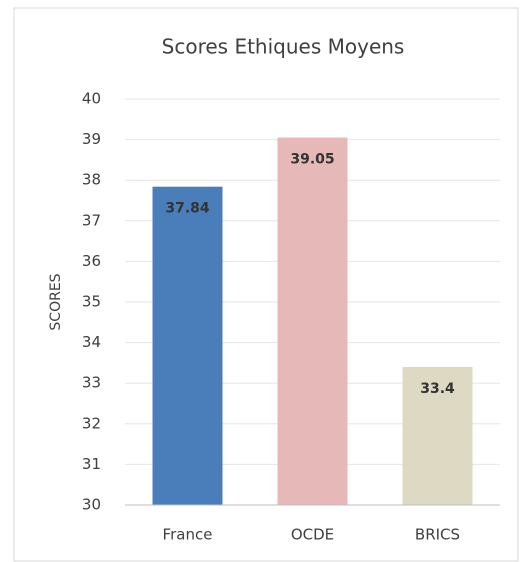  What do you see at coordinates (91, 220) in the screenshot?
I see `y-tick-label: 37` at bounding box center [91, 220].